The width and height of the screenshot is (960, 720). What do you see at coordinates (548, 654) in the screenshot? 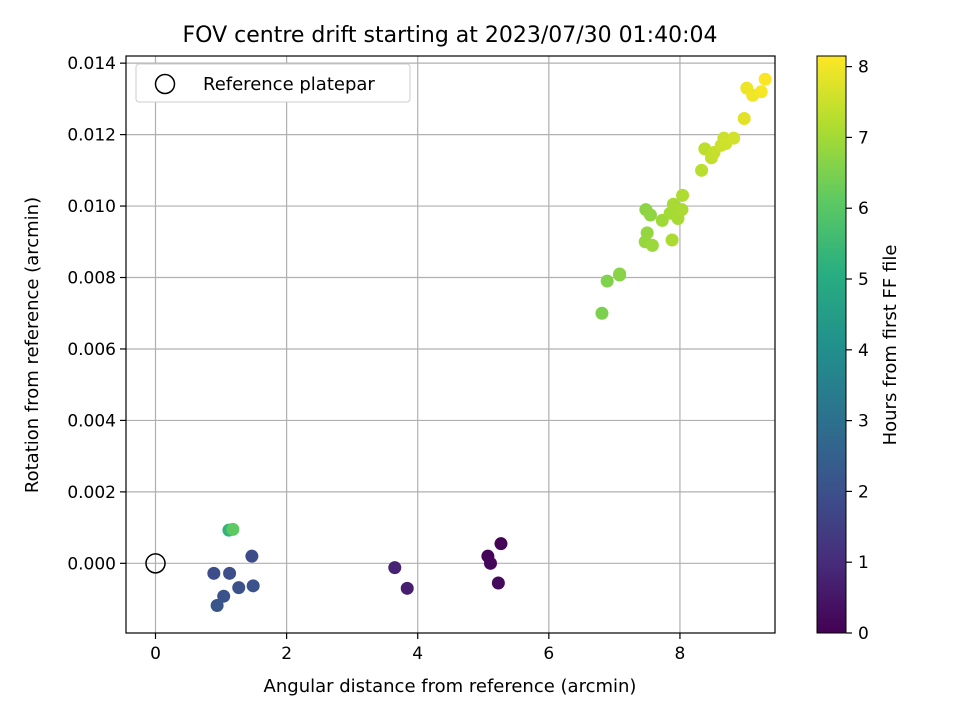
I see `x-tick-label: 6` at bounding box center [548, 654].